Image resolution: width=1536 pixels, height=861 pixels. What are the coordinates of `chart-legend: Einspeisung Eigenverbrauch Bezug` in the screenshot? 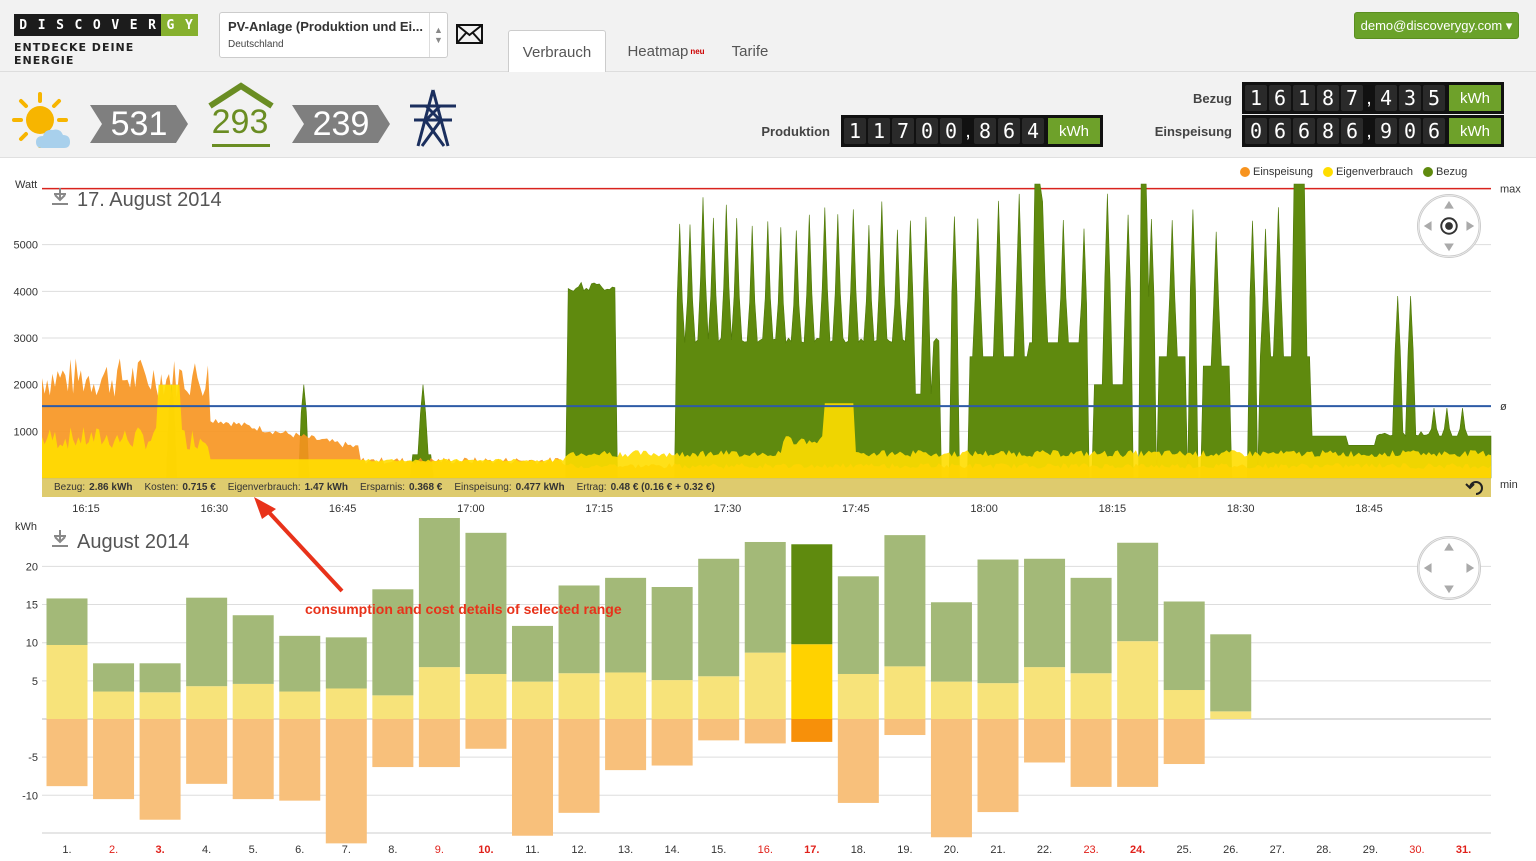 It's located at (1353, 172).